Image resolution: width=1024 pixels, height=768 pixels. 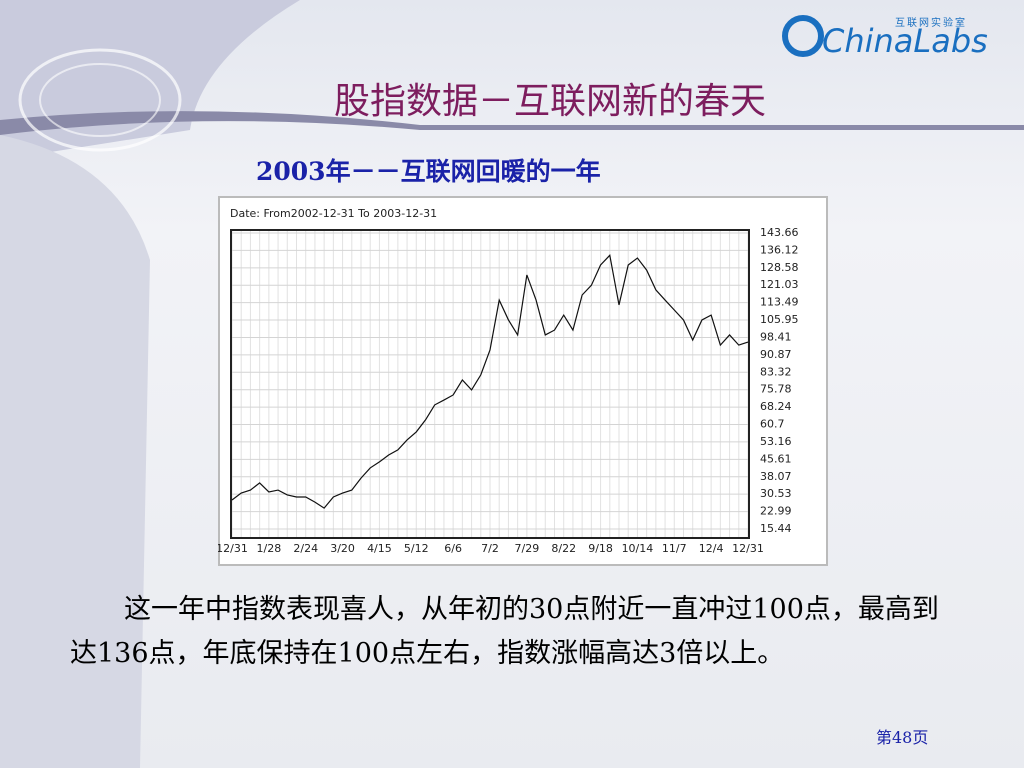 What do you see at coordinates (527, 548) in the screenshot?
I see `x-tick-label: 7/29` at bounding box center [527, 548].